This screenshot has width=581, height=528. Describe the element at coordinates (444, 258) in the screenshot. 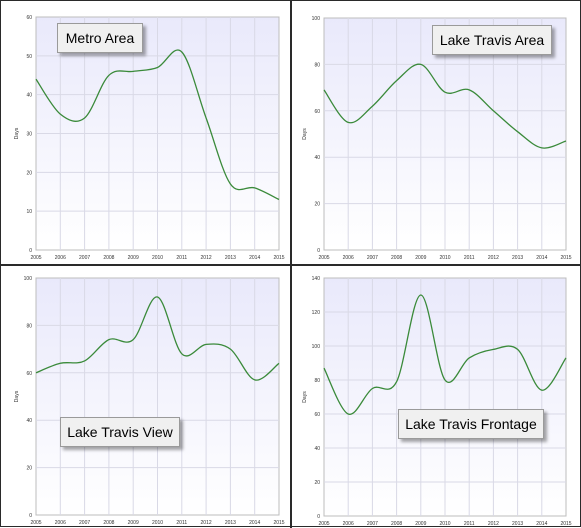

I see `x-tick-label: 2010` at that location.